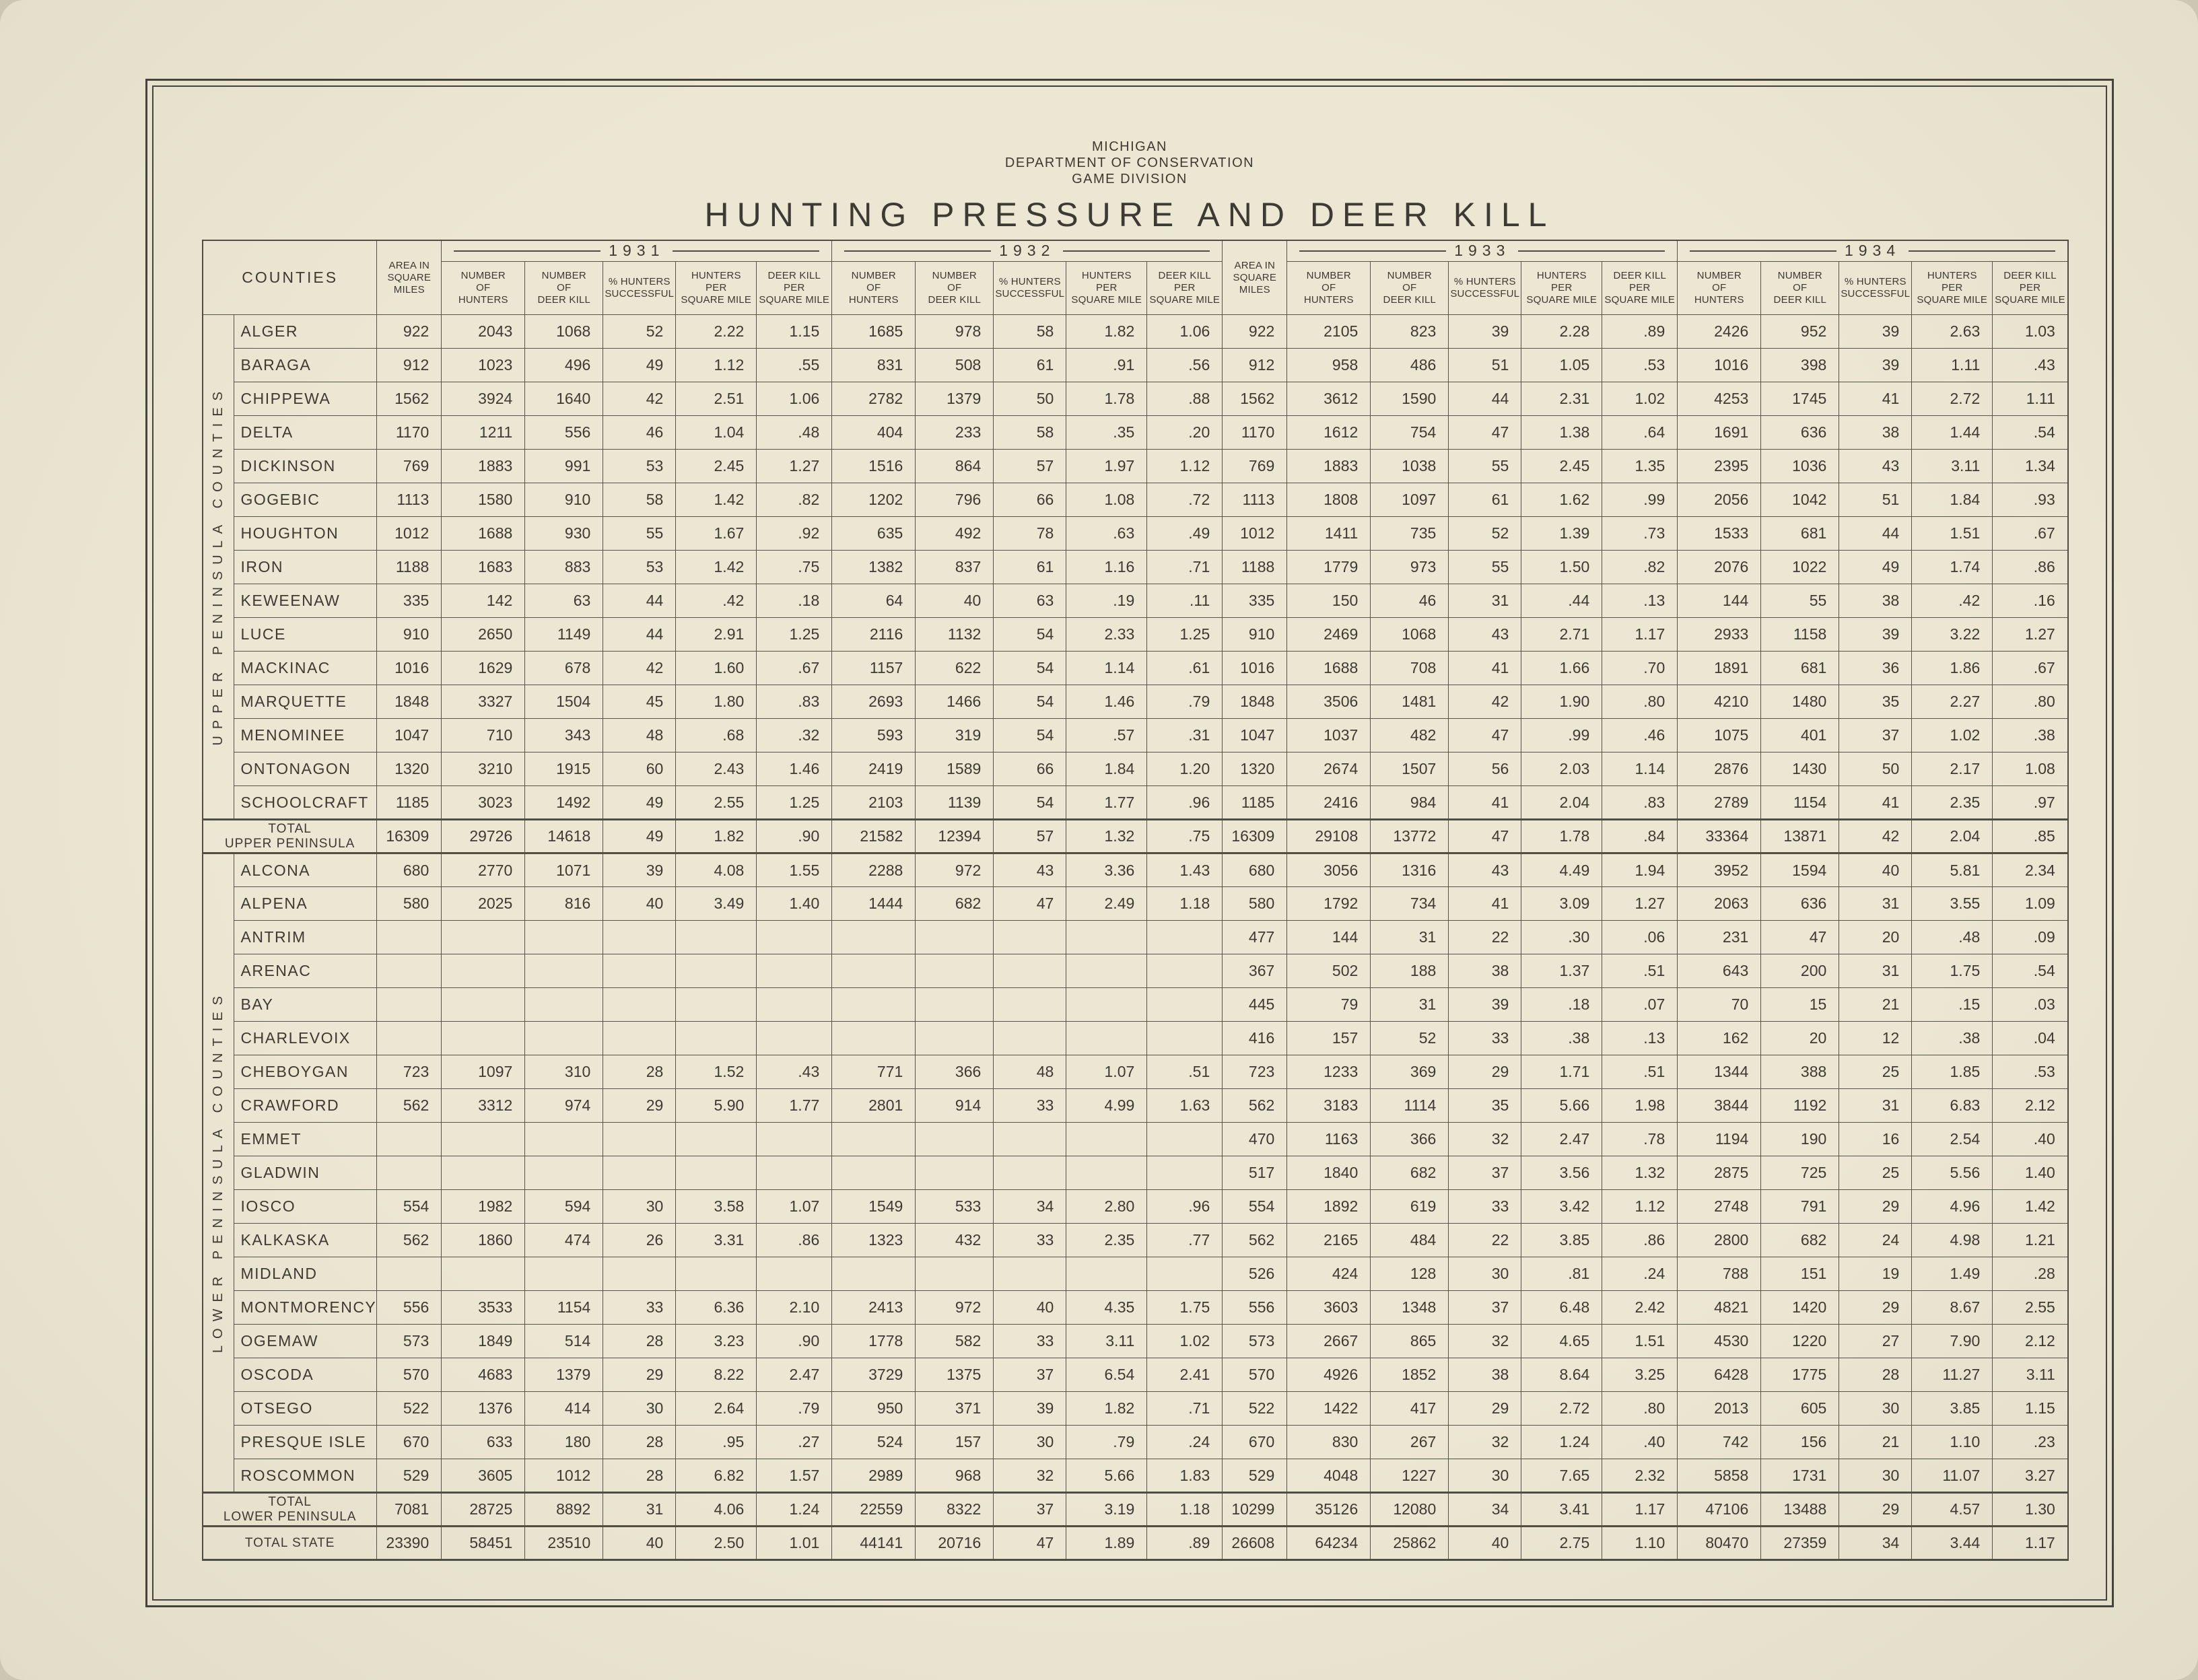  I want to click on area-header-line: AREA IN, so click(1255, 265).